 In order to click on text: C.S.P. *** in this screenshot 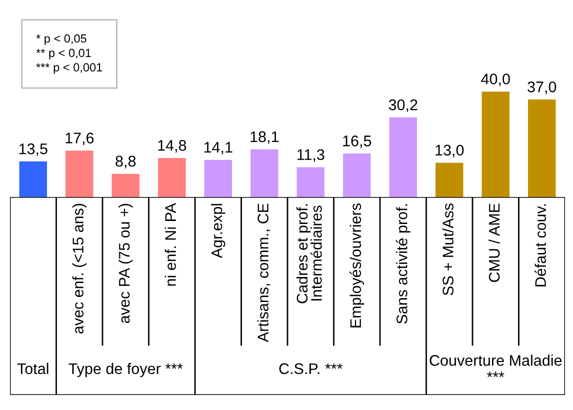, I will do `click(311, 368)`.